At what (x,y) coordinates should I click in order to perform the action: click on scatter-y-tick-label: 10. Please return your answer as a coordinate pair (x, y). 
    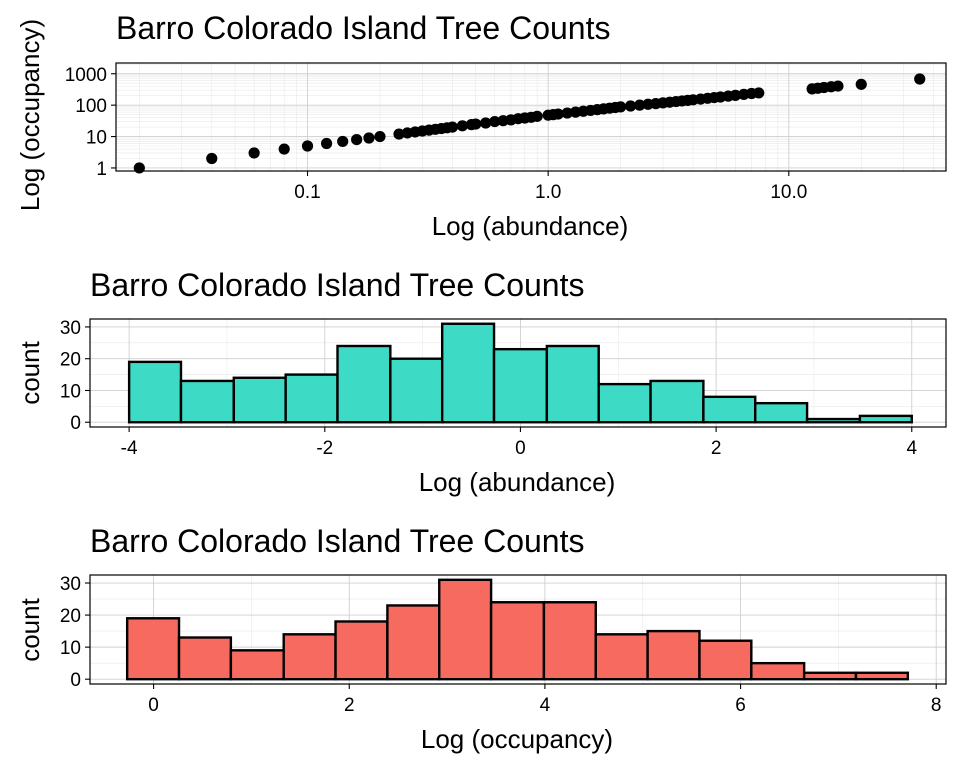
    Looking at the image, I should click on (96, 138).